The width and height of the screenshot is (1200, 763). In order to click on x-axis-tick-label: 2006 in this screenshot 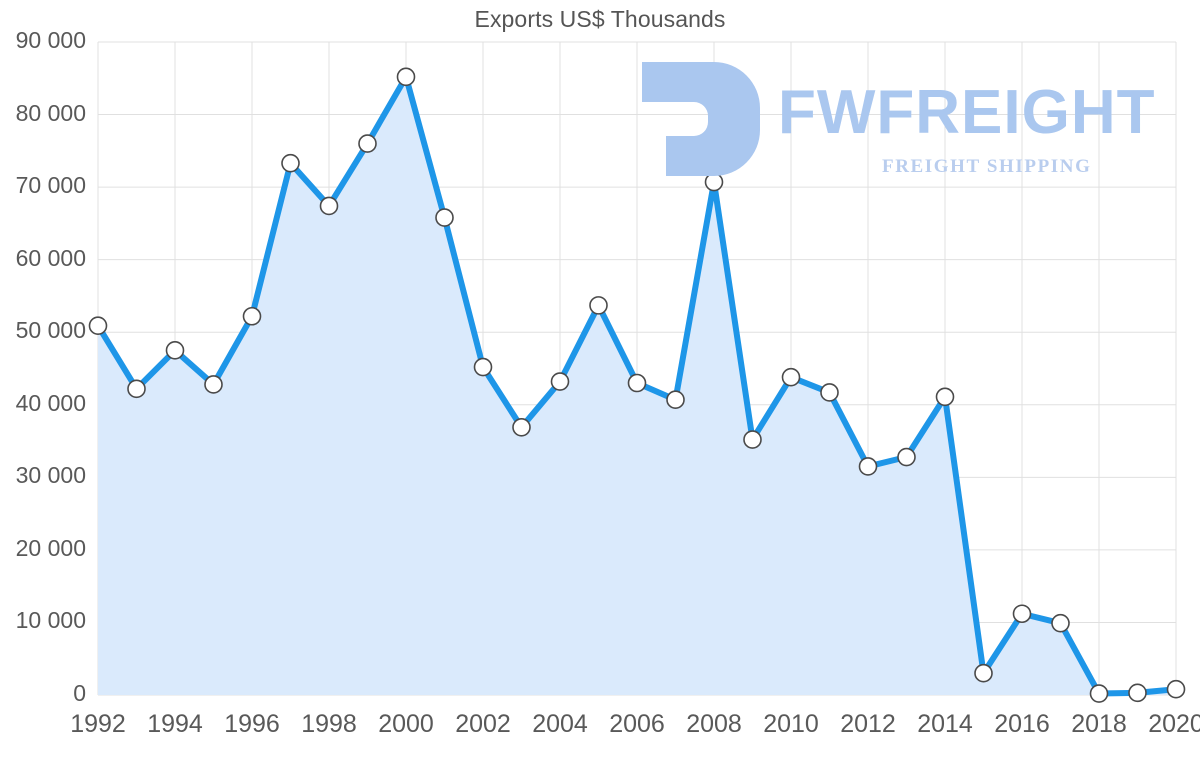, I will do `click(637, 724)`.